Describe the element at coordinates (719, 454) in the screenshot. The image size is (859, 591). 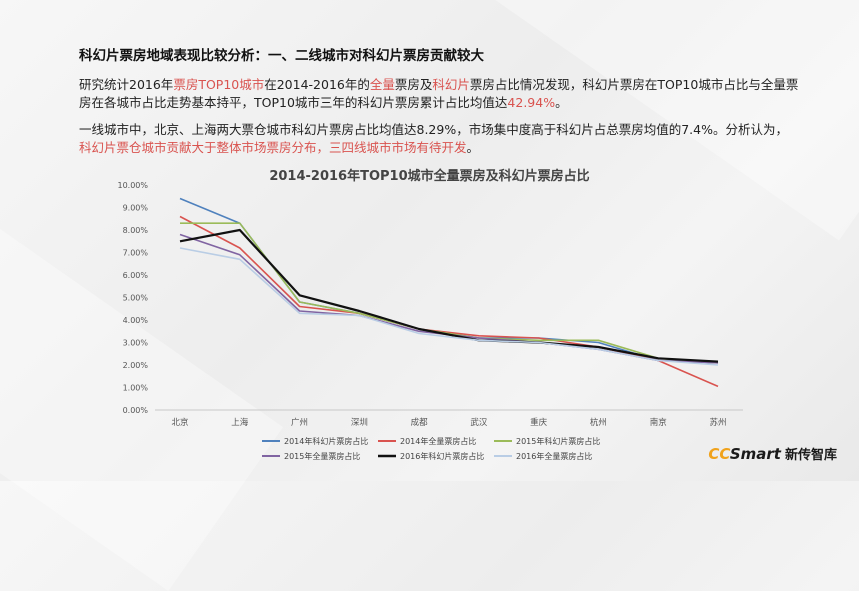
I see `logo-cc: CC` at that location.